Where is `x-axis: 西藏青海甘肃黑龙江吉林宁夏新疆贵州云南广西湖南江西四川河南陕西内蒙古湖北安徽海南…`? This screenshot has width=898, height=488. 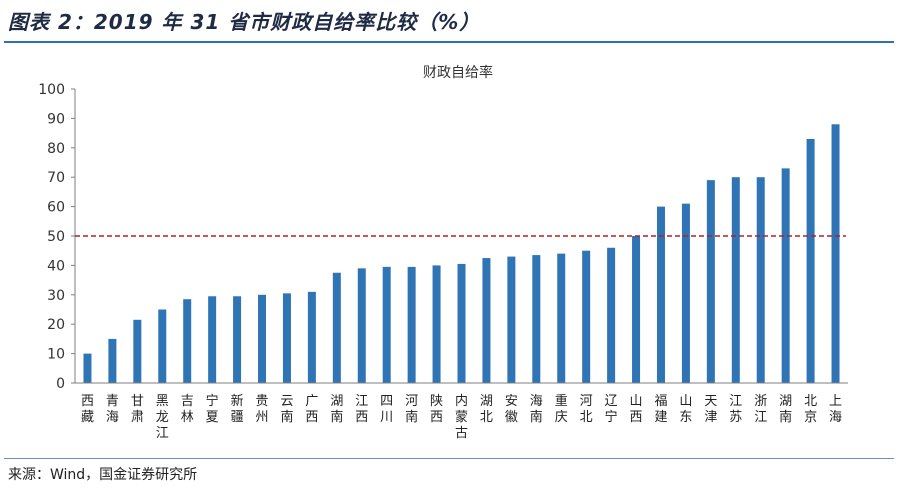
x-axis: 西藏青海甘肃黑龙江吉林宁夏新疆贵州云南广西湖南江西四川河南陕西内蒙古湖北安徽海南… is located at coordinates (461, 411).